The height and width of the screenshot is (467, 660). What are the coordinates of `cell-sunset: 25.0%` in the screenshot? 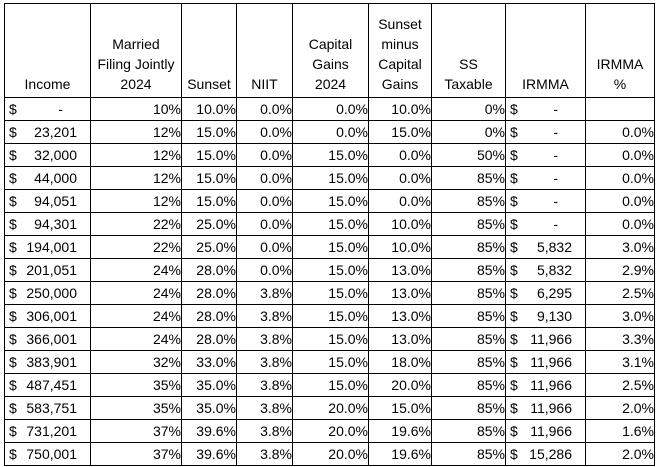 It's located at (209, 224).